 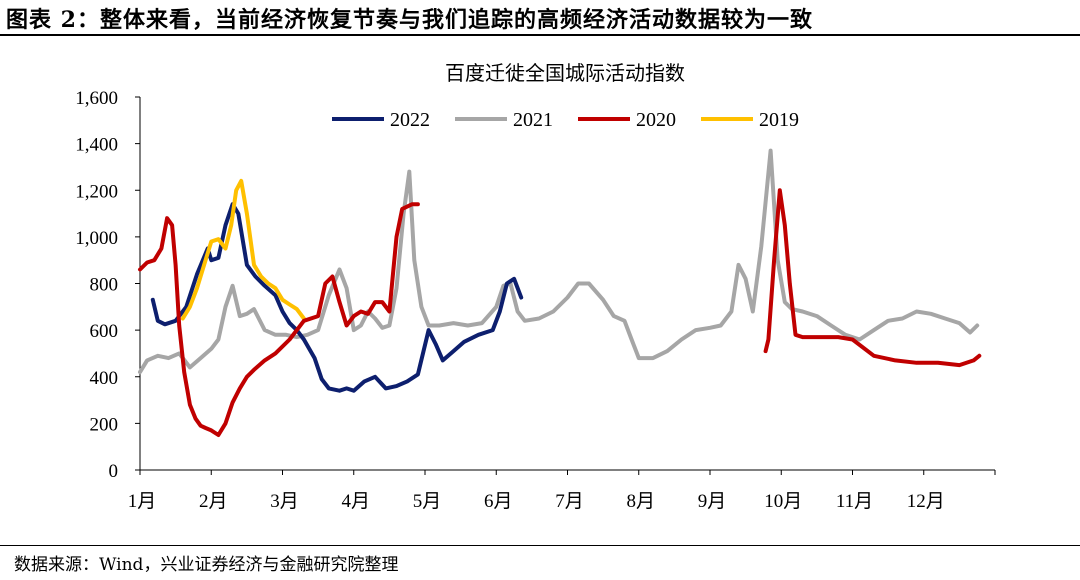 I want to click on x-tick-label: 5月, so click(x=427, y=501).